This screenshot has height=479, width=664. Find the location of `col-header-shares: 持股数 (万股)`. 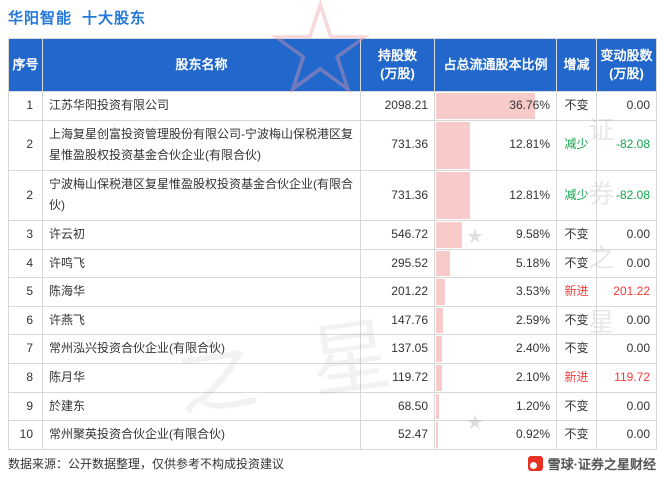

col-header-shares: 持股数 (万股) is located at coordinates (397, 65).